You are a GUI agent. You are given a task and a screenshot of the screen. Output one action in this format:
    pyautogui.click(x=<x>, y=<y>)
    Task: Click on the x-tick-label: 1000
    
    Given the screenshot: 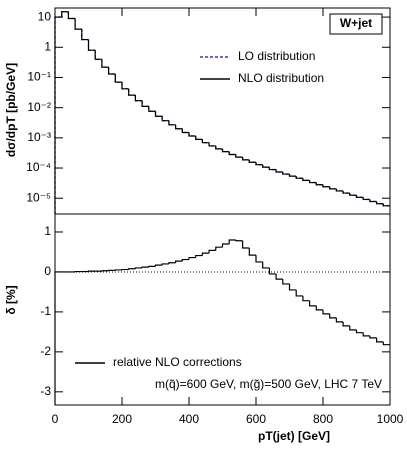 What is the action you would take?
    pyautogui.click(x=390, y=419)
    